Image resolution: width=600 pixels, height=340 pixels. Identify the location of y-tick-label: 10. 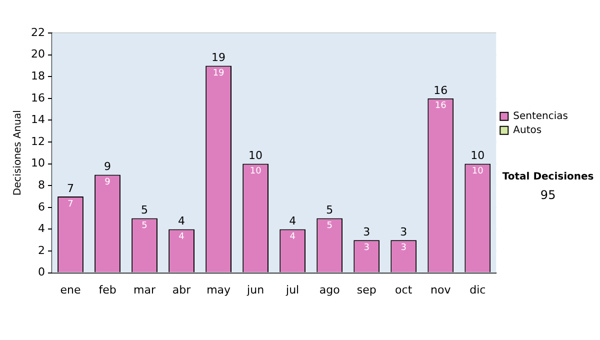
(37, 163).